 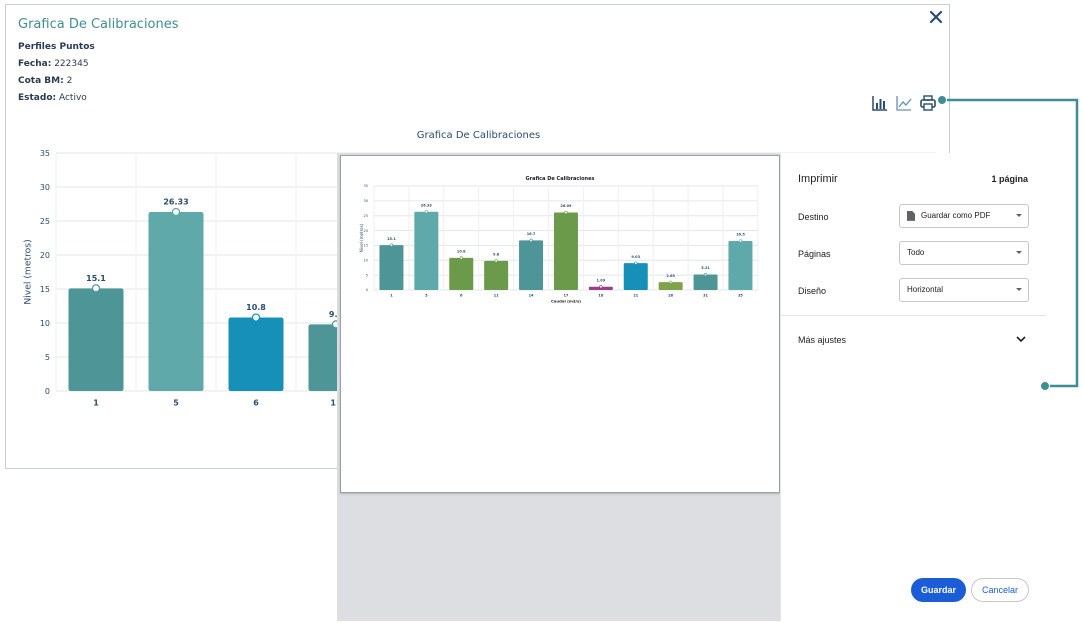 I want to click on diseno-value: Horizontal, so click(x=925, y=289).